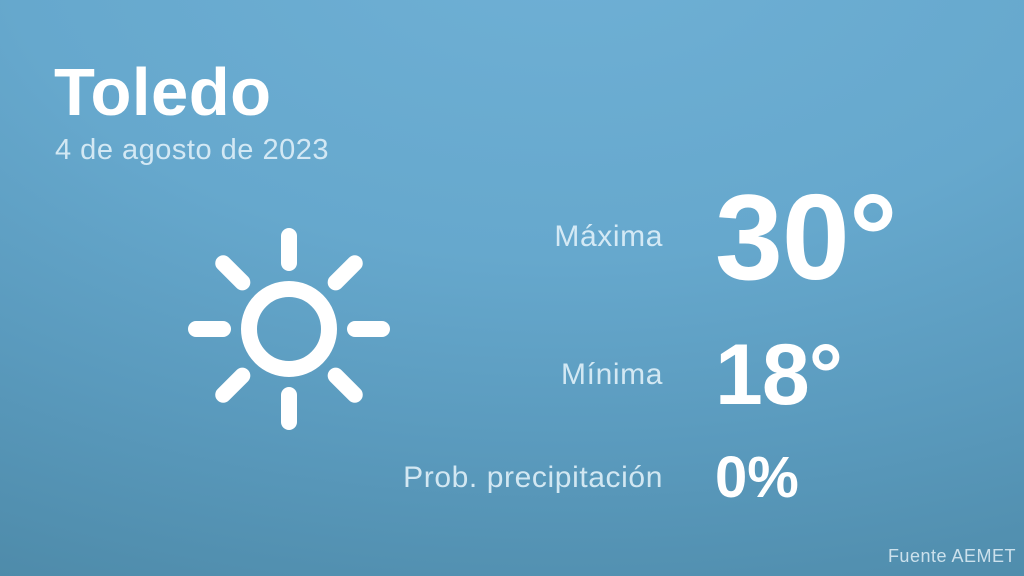 This screenshot has height=576, width=1024. What do you see at coordinates (289, 329) in the screenshot?
I see `sun-icon` at bounding box center [289, 329].